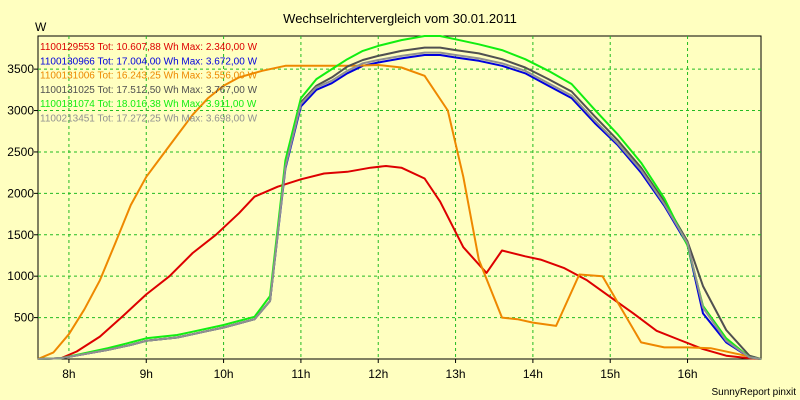  I want to click on chart-title: Wechselrichtervergleich vom 30.01.2011, so click(400, 18).